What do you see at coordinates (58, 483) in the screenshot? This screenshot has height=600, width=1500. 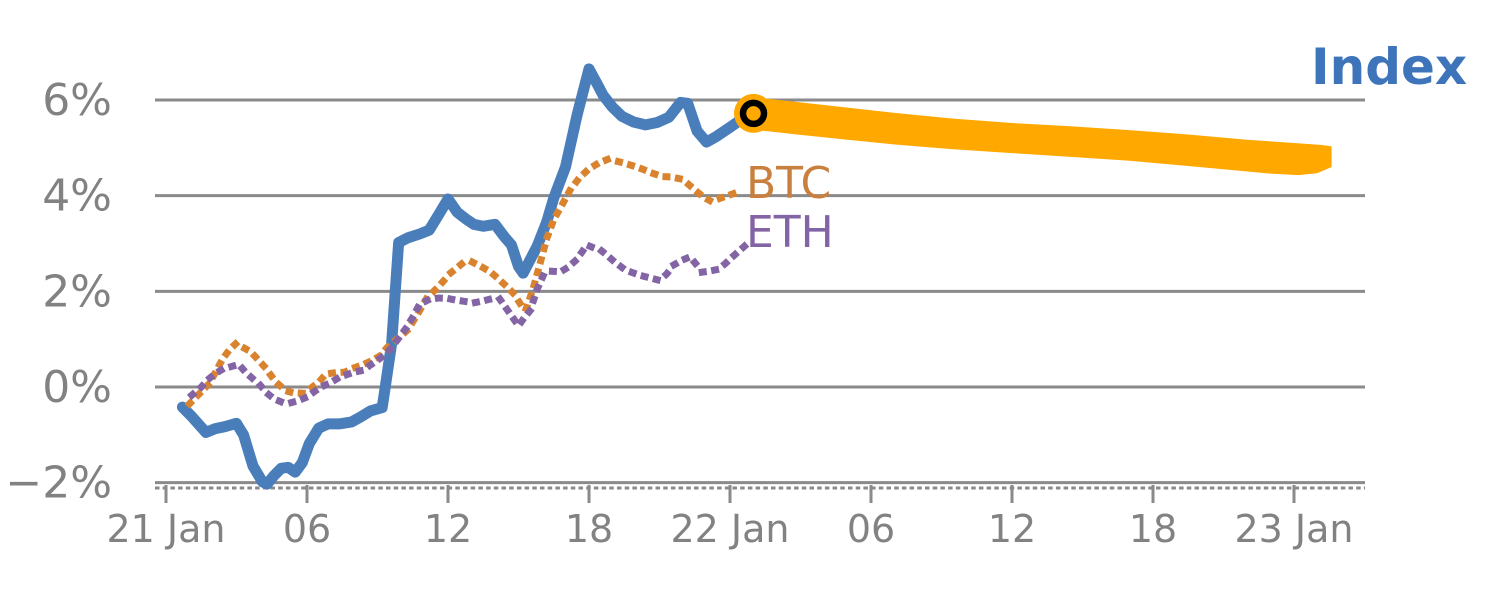 I see `y-tick-label: −2%` at bounding box center [58, 483].